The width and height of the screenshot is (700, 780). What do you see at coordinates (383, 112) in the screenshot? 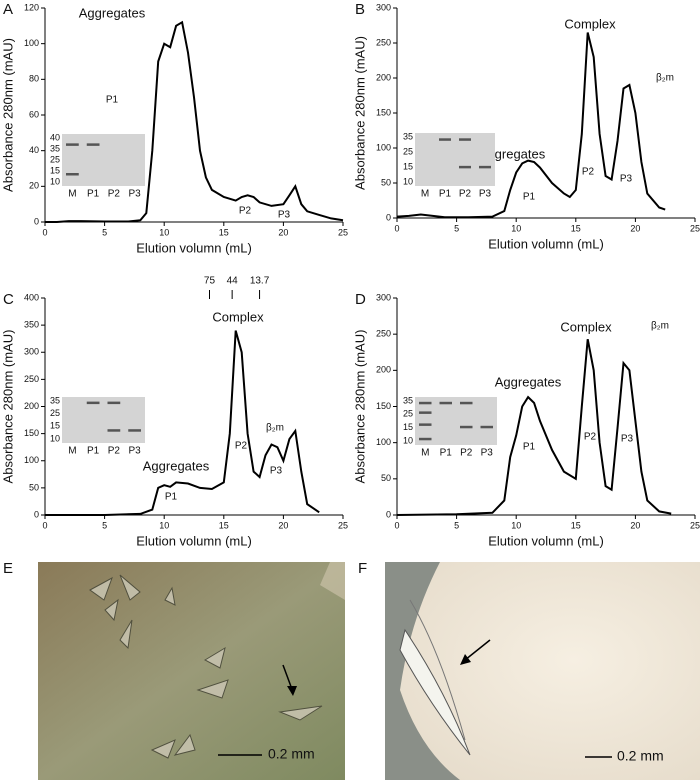
I see `y-tick-label: 150` at bounding box center [383, 112].